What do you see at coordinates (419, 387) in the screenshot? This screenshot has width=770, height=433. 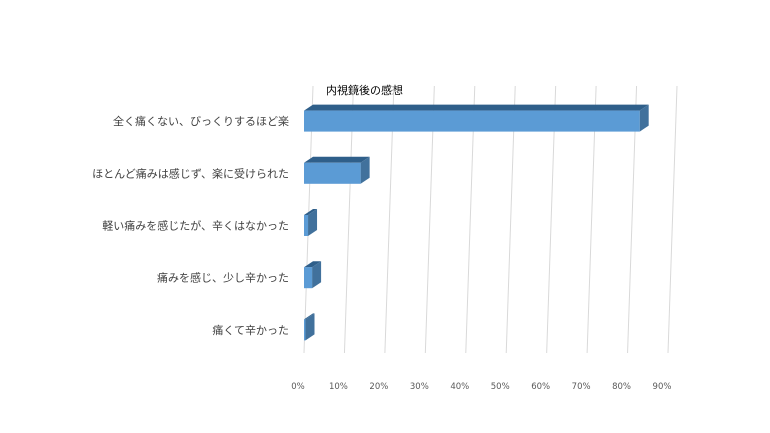 I see `x-tick-label: 30%` at bounding box center [419, 387].